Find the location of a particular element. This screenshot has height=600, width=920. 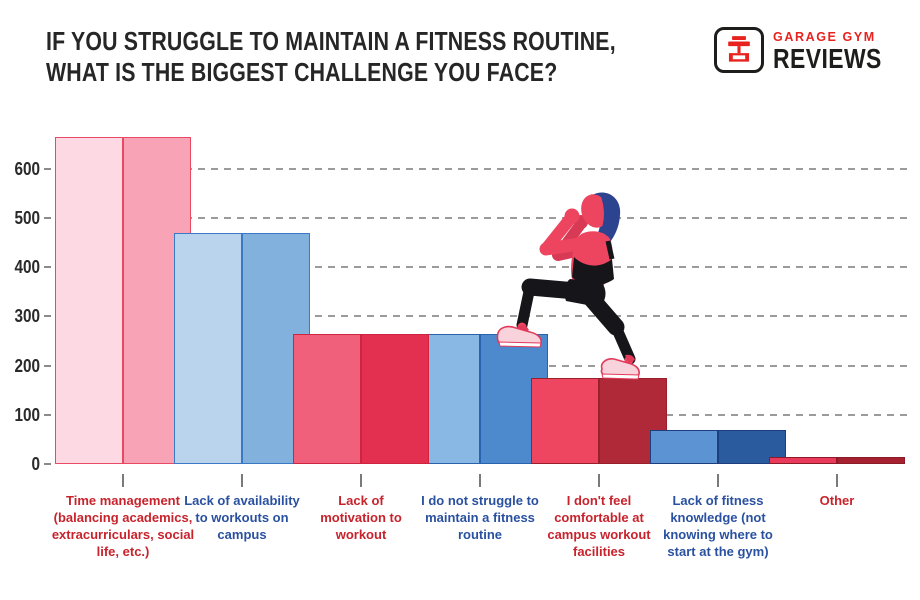

bar-lack-of-motivation is located at coordinates (361, 398).